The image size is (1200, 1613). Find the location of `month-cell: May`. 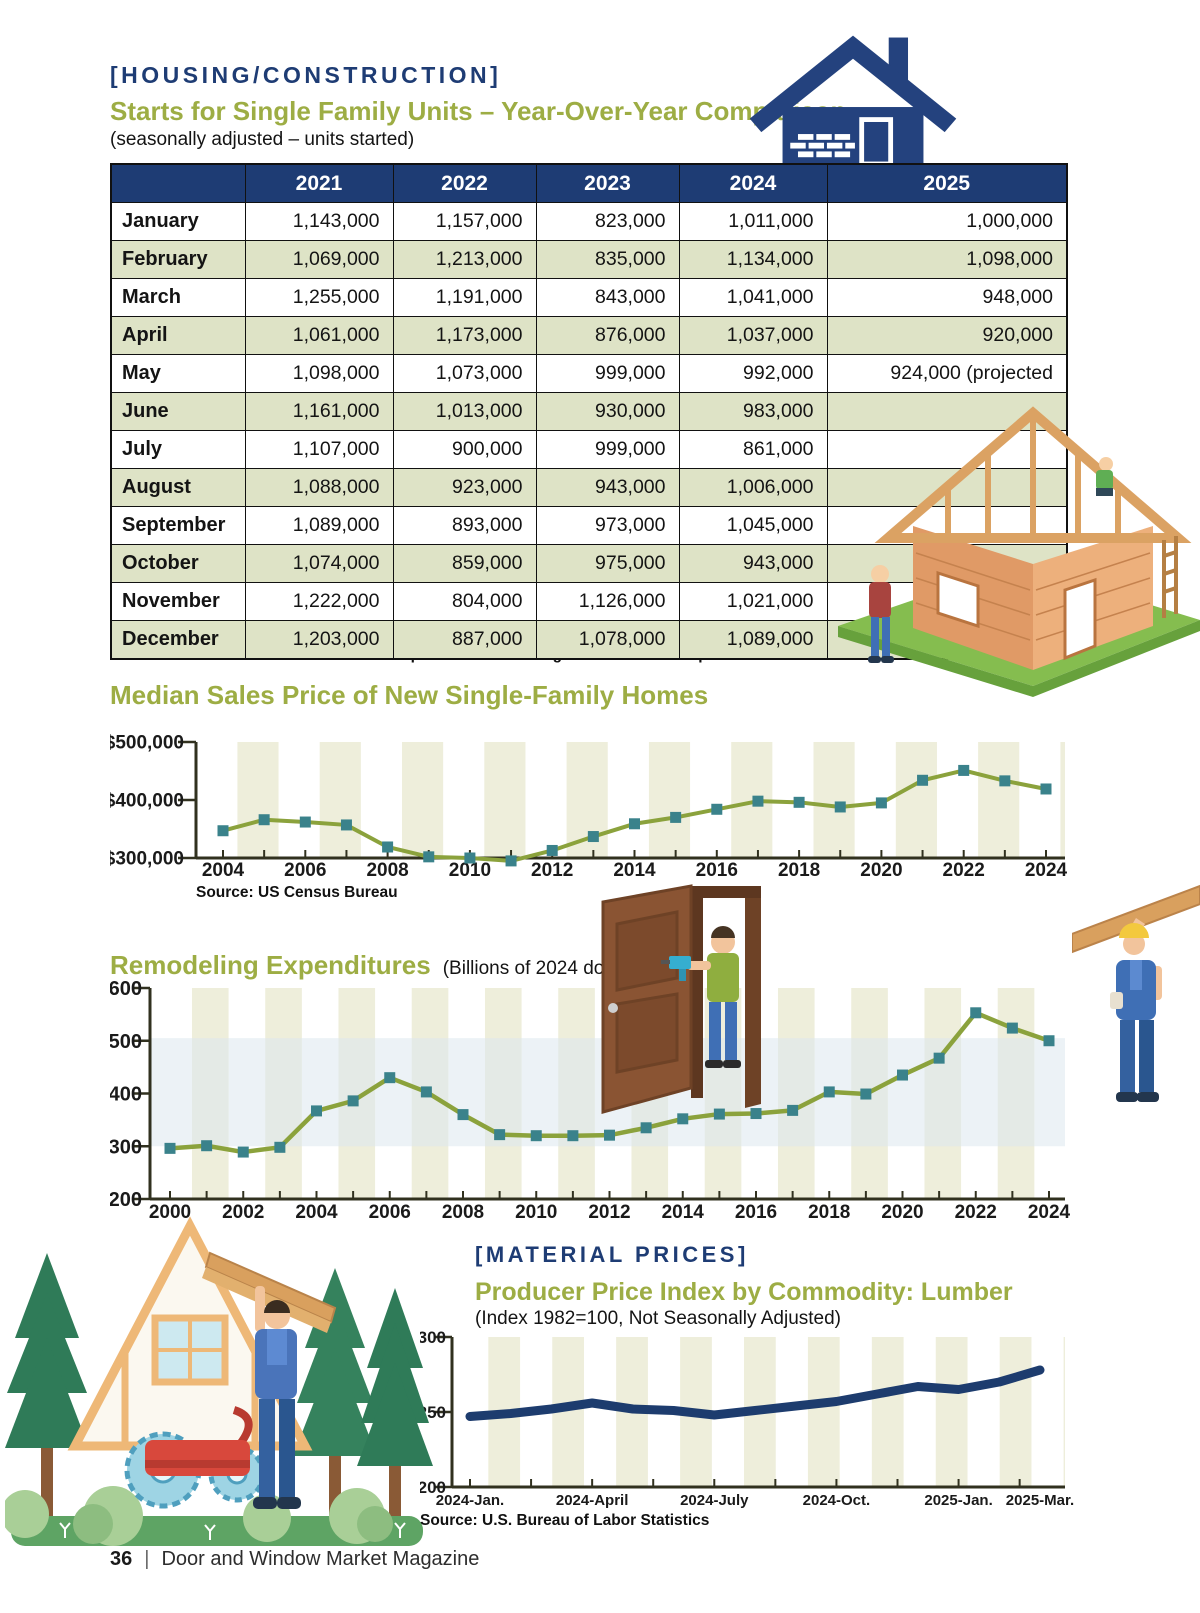

month-cell: May is located at coordinates (178, 373).